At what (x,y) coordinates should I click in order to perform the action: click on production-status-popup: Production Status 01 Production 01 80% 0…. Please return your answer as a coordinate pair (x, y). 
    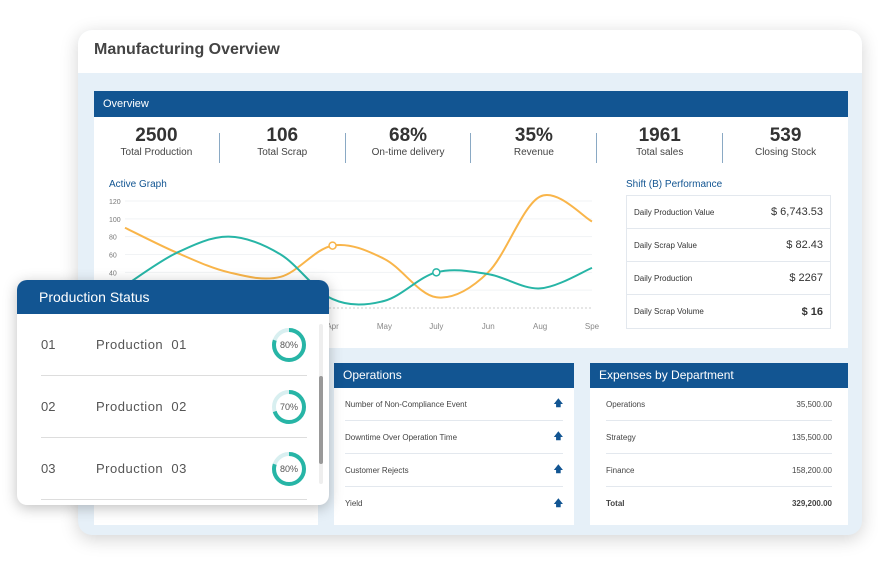
    Looking at the image, I should click on (173, 392).